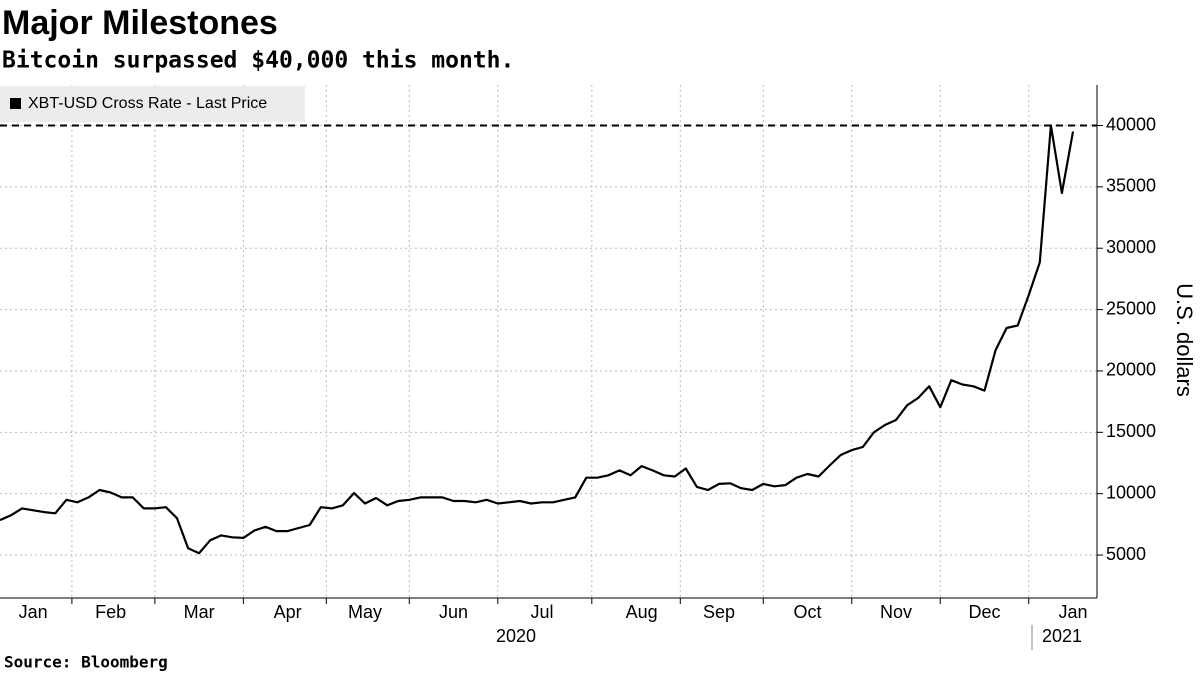 The image size is (1200, 675). Describe the element at coordinates (147, 103) in the screenshot. I see `legend-label: XBT-USD Cross Rate - Last Price` at that location.